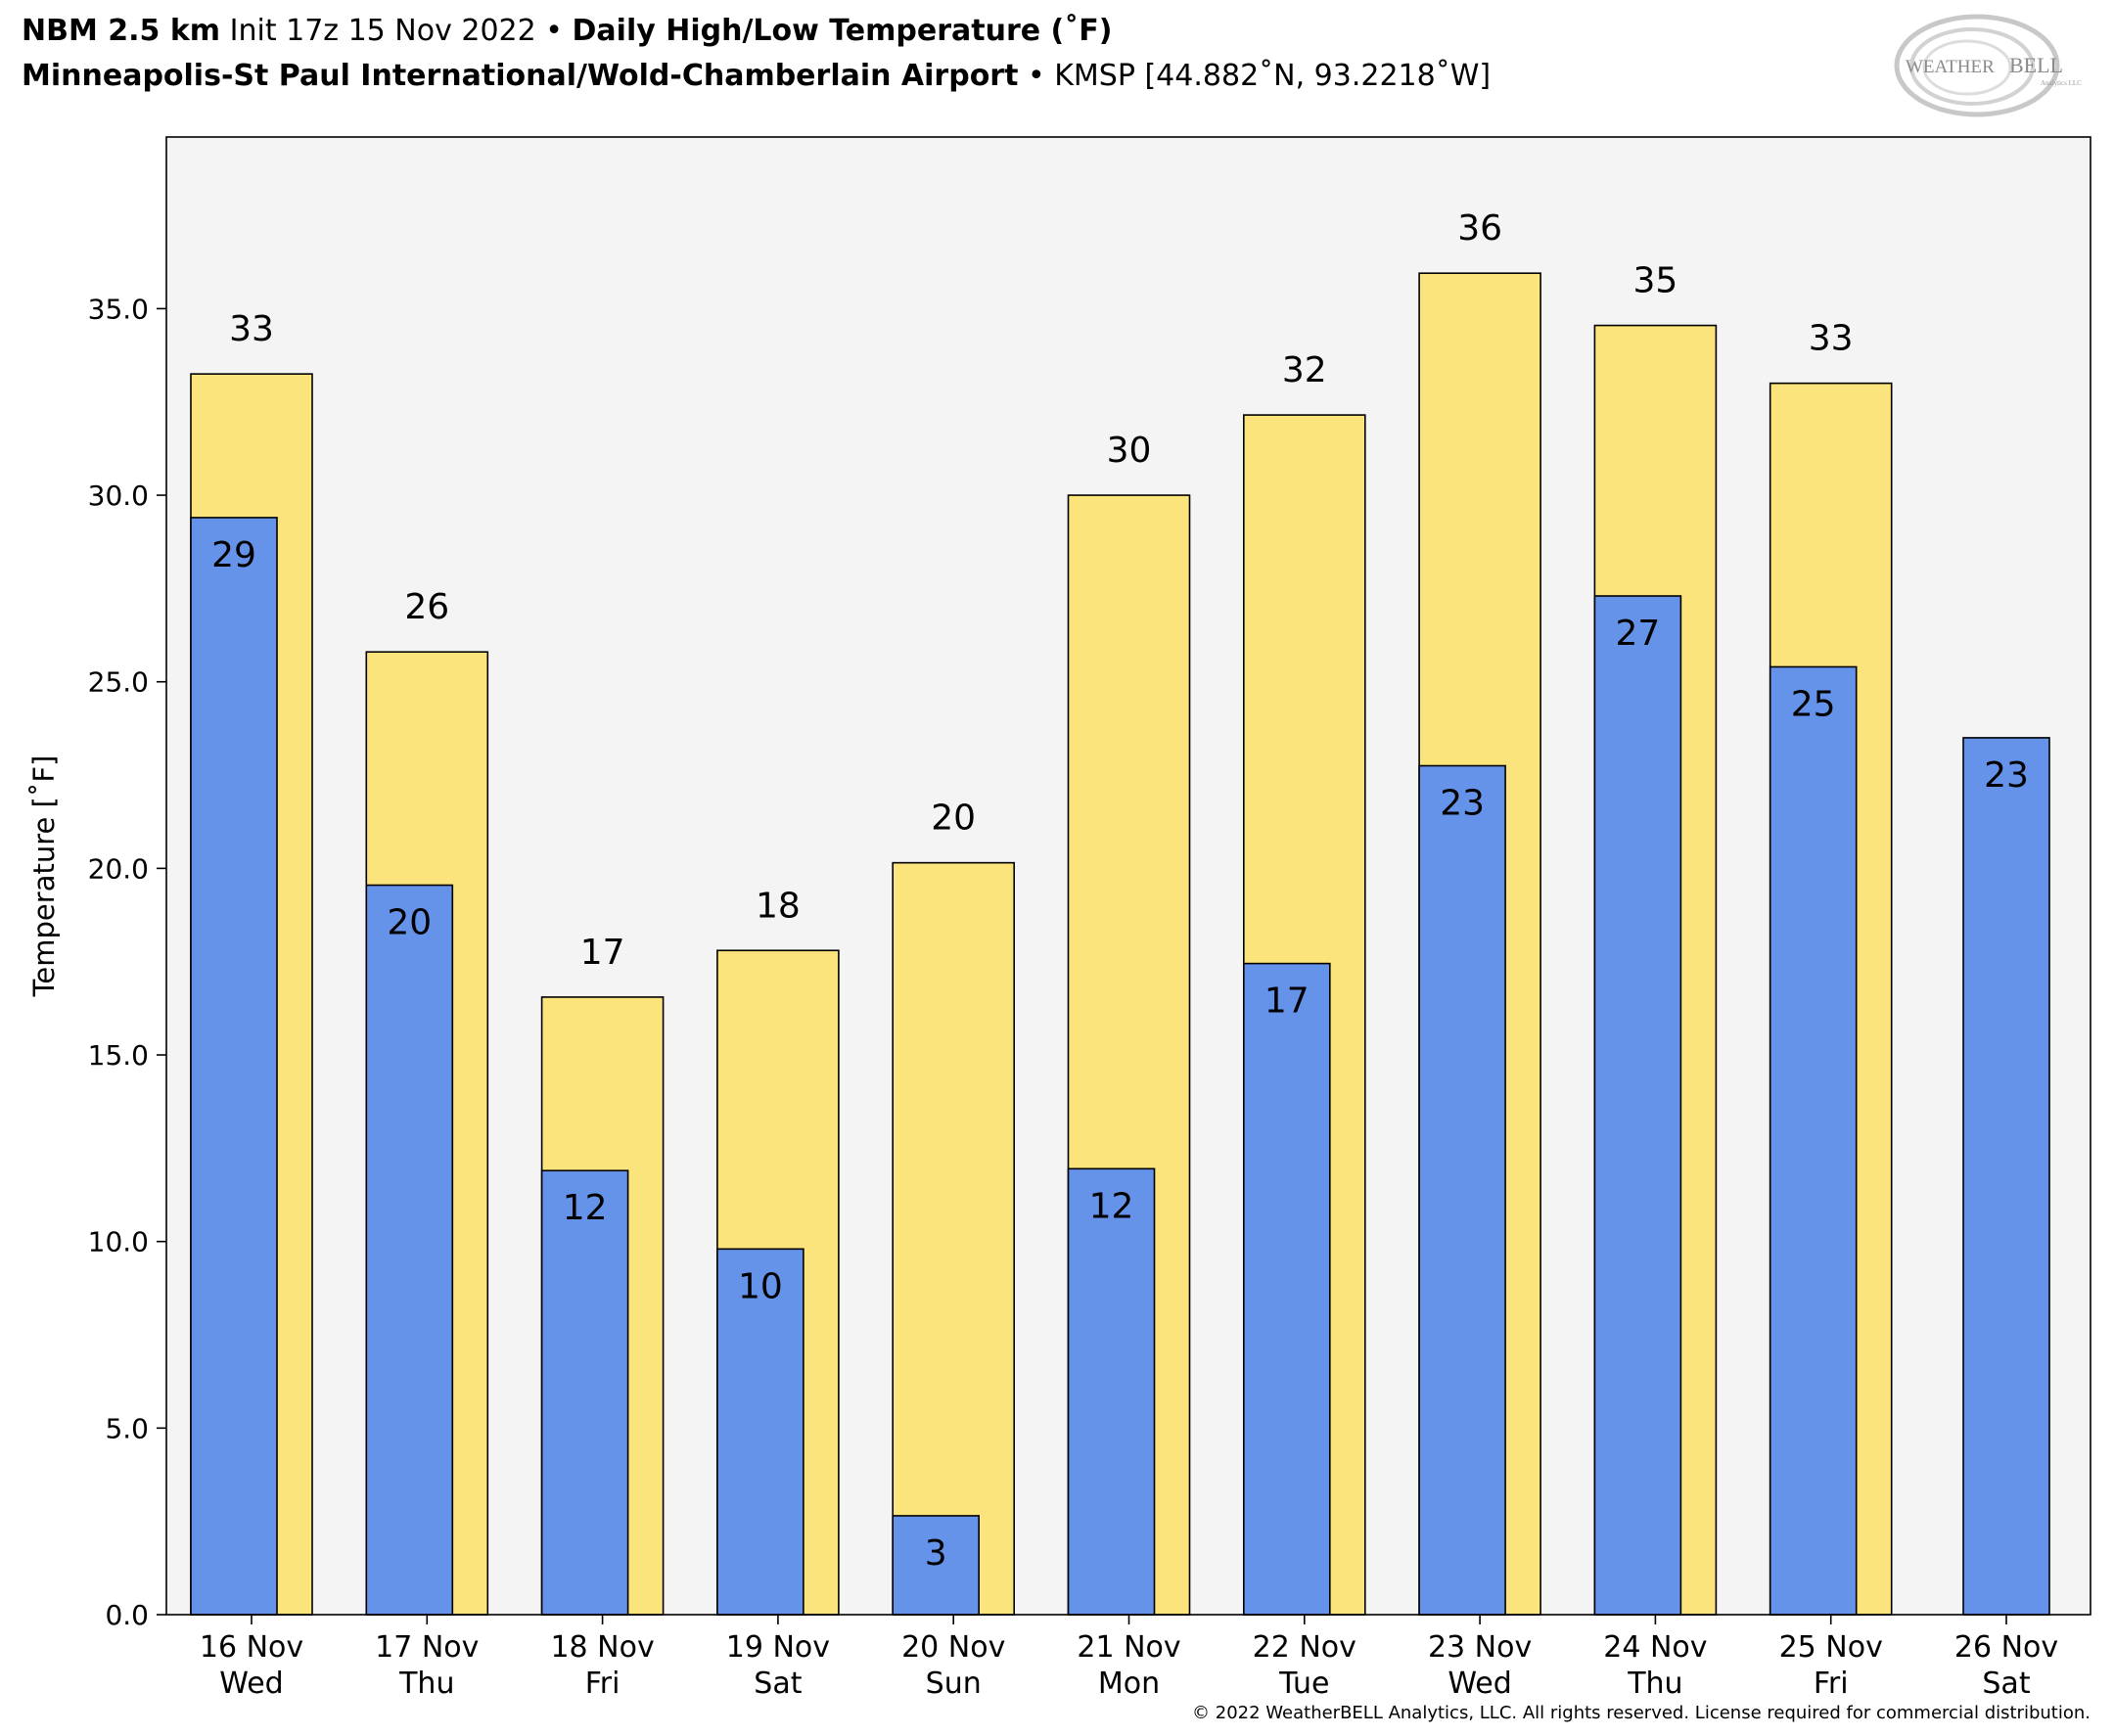 This screenshot has width=2114, height=1736. I want to click on x-tick-date: 25 Nov, so click(1831, 1647).